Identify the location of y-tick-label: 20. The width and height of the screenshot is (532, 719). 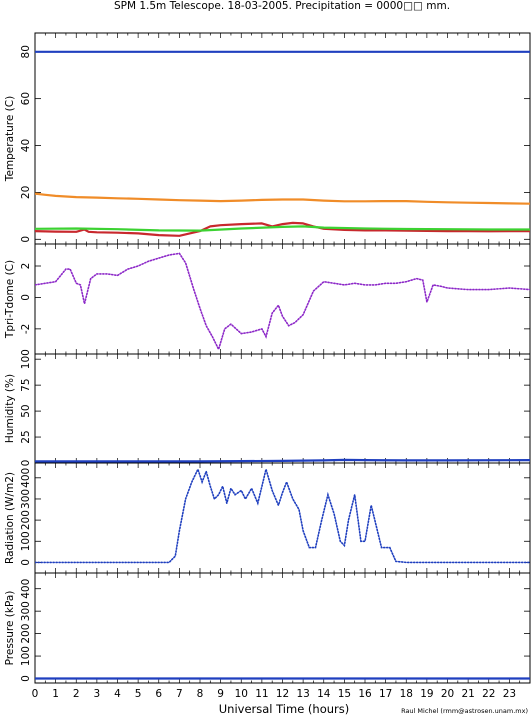
(26, 192).